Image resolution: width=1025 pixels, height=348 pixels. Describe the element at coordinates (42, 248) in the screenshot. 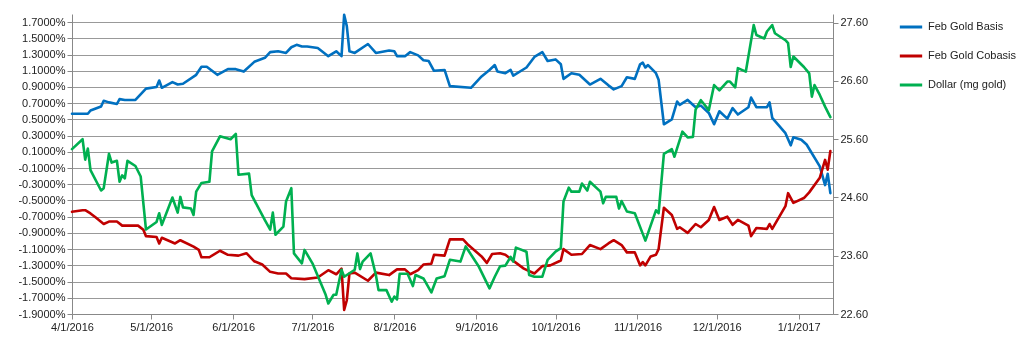

I see `y-tick-label: -1.1000%` at that location.